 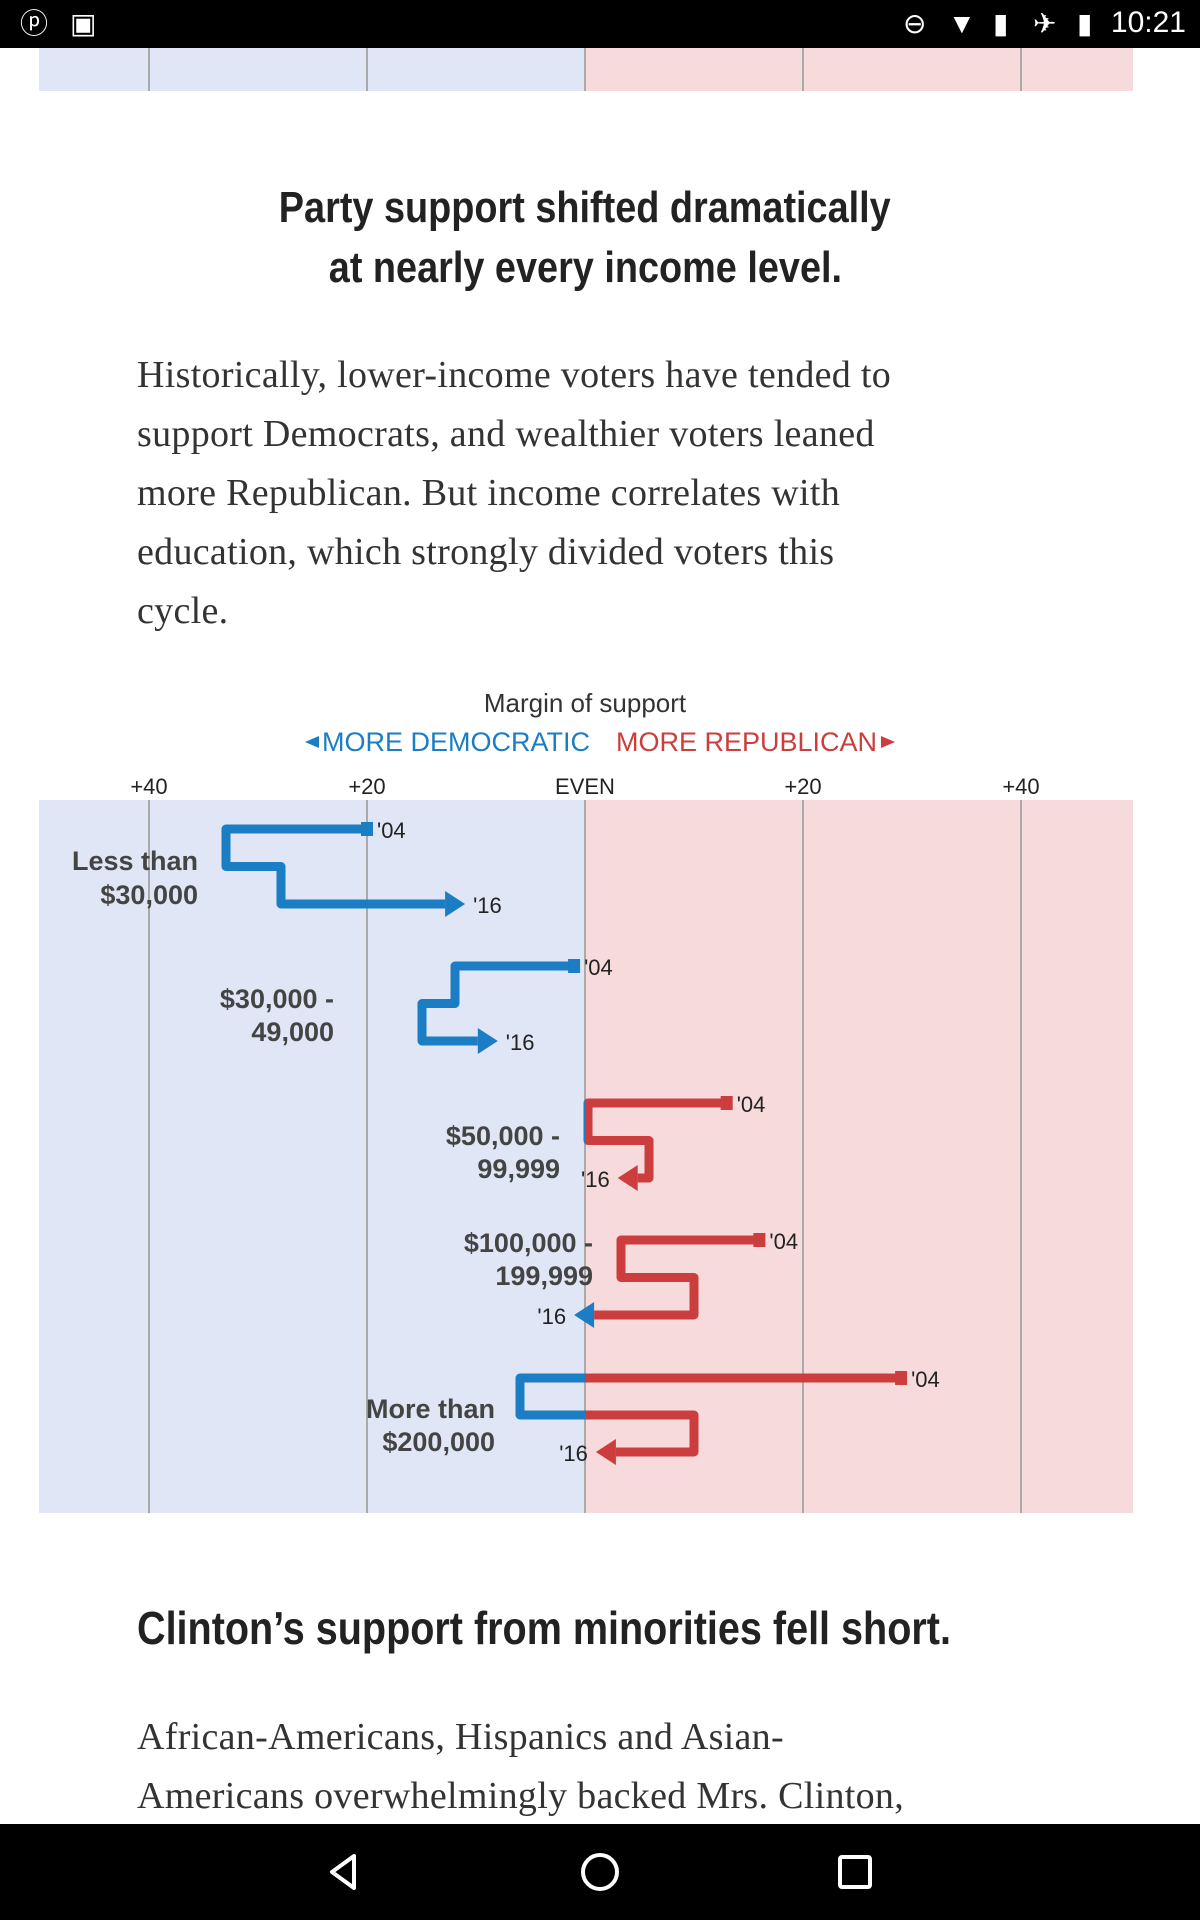 What do you see at coordinates (585, 703) in the screenshot?
I see `chart-title: Margin of support` at bounding box center [585, 703].